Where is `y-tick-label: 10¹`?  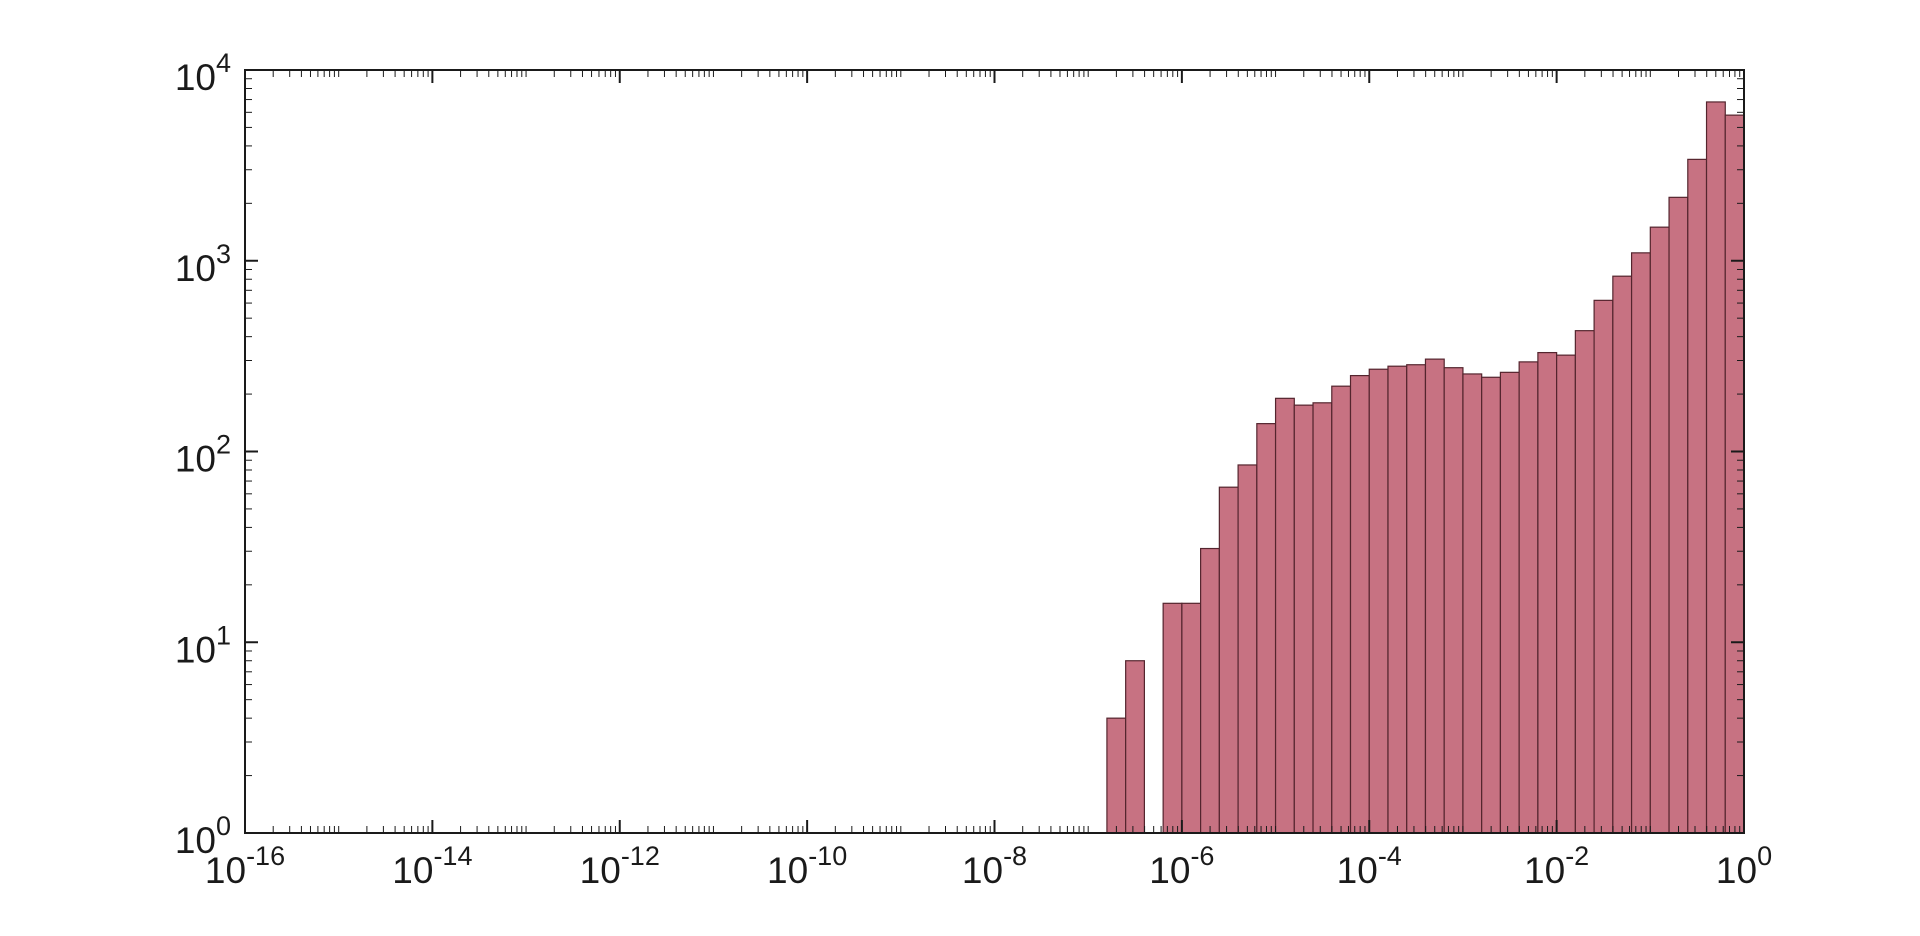
y-tick-label: 10¹ is located at coordinates (203, 645).